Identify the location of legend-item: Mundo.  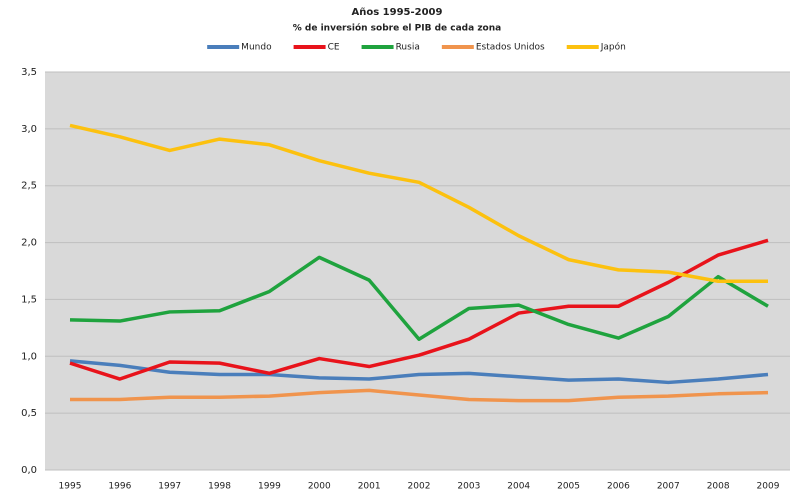
(239, 48).